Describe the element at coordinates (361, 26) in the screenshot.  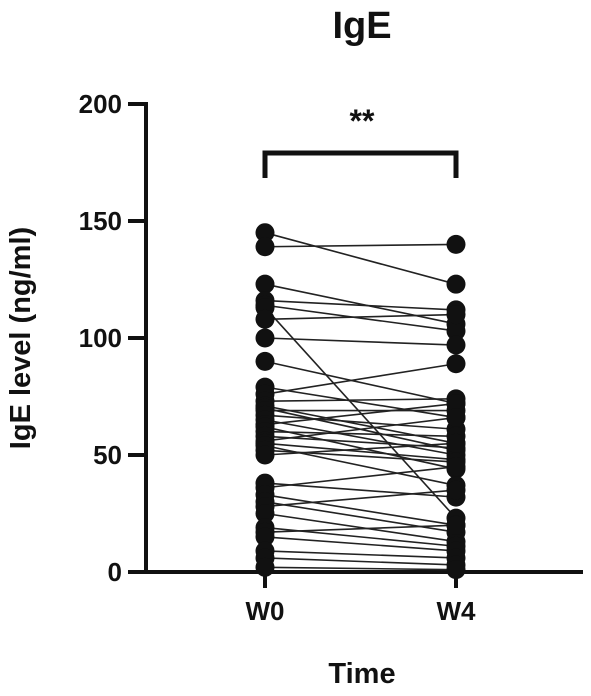
I see `chart-title: IgE` at that location.